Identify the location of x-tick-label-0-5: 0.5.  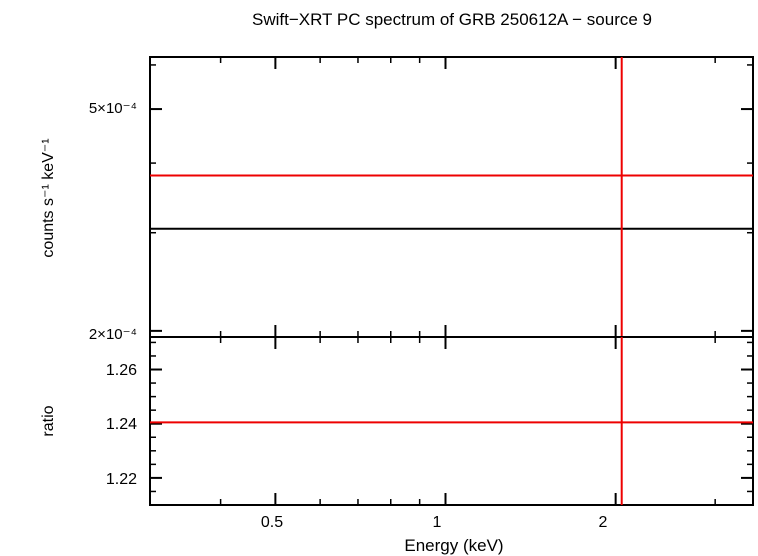
(272, 522).